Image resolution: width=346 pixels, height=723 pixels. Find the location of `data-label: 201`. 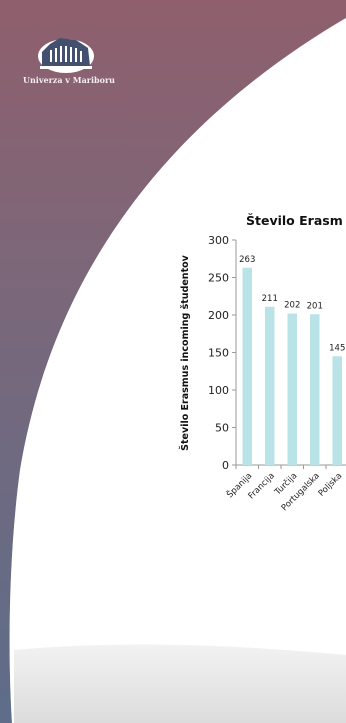

data-label: 201 is located at coordinates (315, 306).